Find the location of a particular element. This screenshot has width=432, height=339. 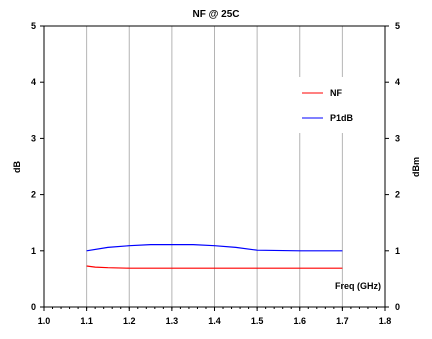

x-tick-label: 1.7 is located at coordinates (342, 321).